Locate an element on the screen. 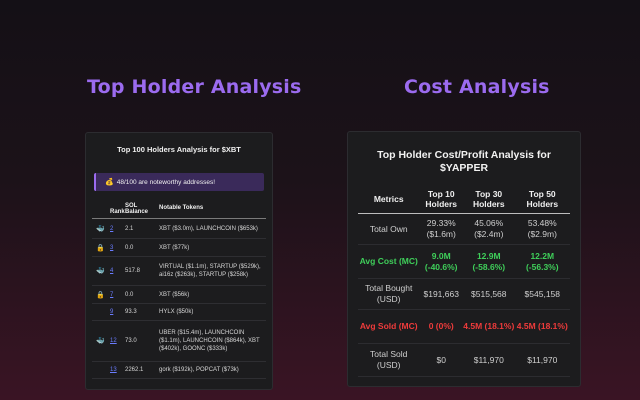  metric-label: Total Bought (USD) is located at coordinates (389, 293).